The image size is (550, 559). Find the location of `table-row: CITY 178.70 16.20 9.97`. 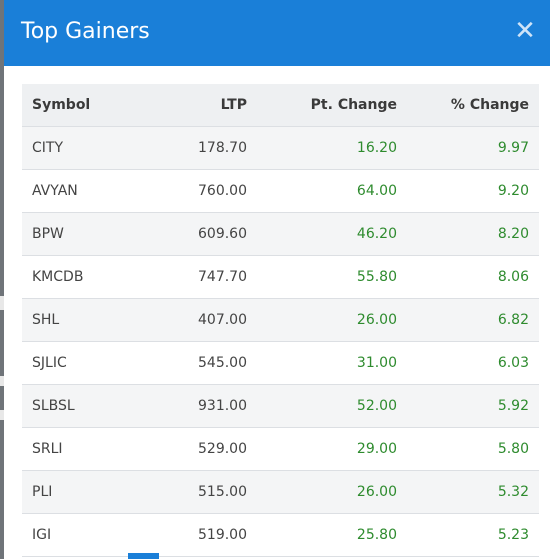

table-row: CITY 178.70 16.20 9.97 is located at coordinates (280, 148).